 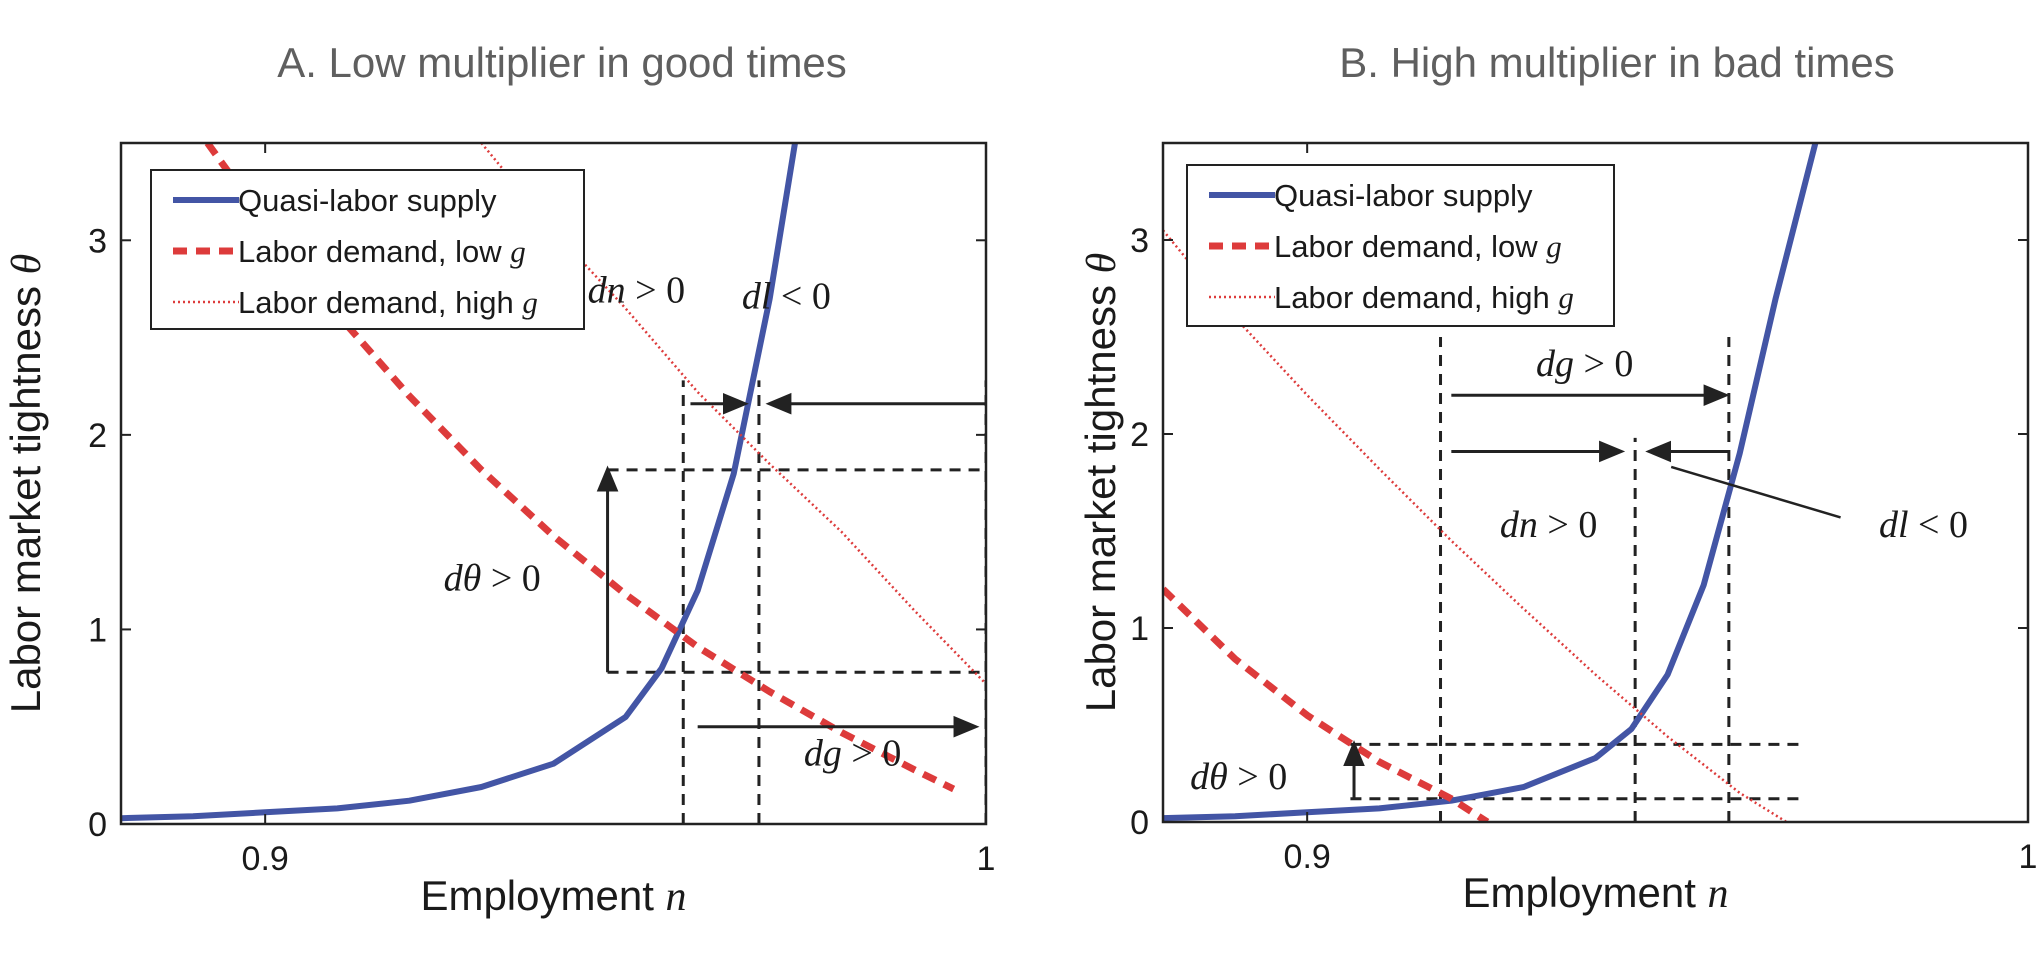 What do you see at coordinates (562, 62) in the screenshot?
I see `chart-title: A. Low multiplier in good times` at bounding box center [562, 62].